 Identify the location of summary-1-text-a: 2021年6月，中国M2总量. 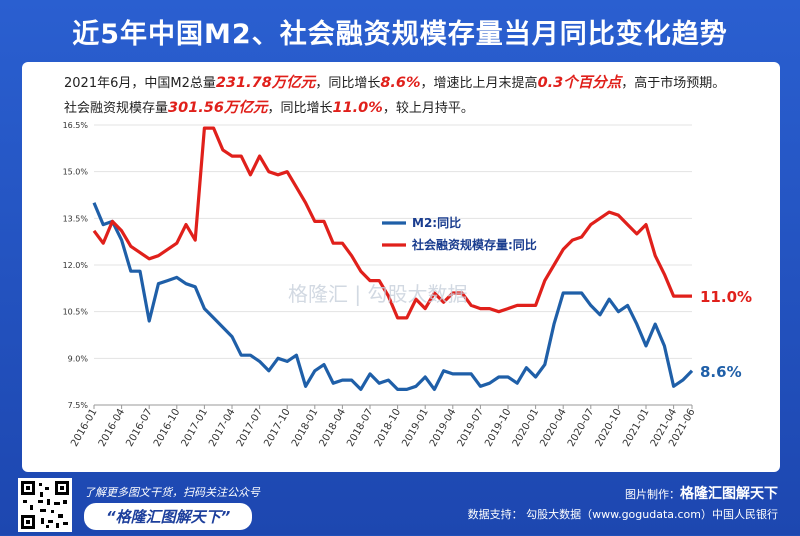
(140, 83).